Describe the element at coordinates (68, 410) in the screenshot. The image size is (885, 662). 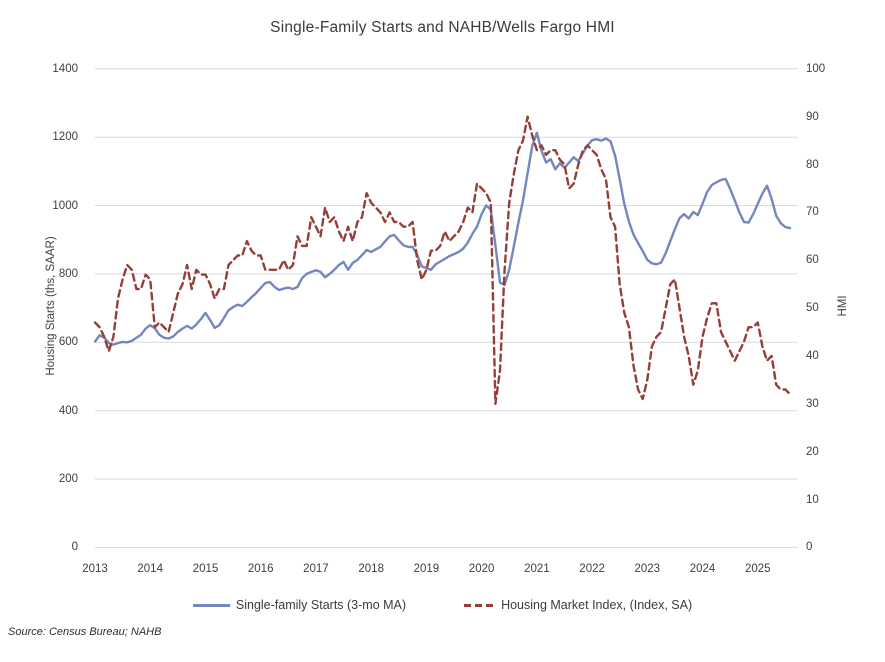
I see `y-axis-tick-left: 400` at that location.